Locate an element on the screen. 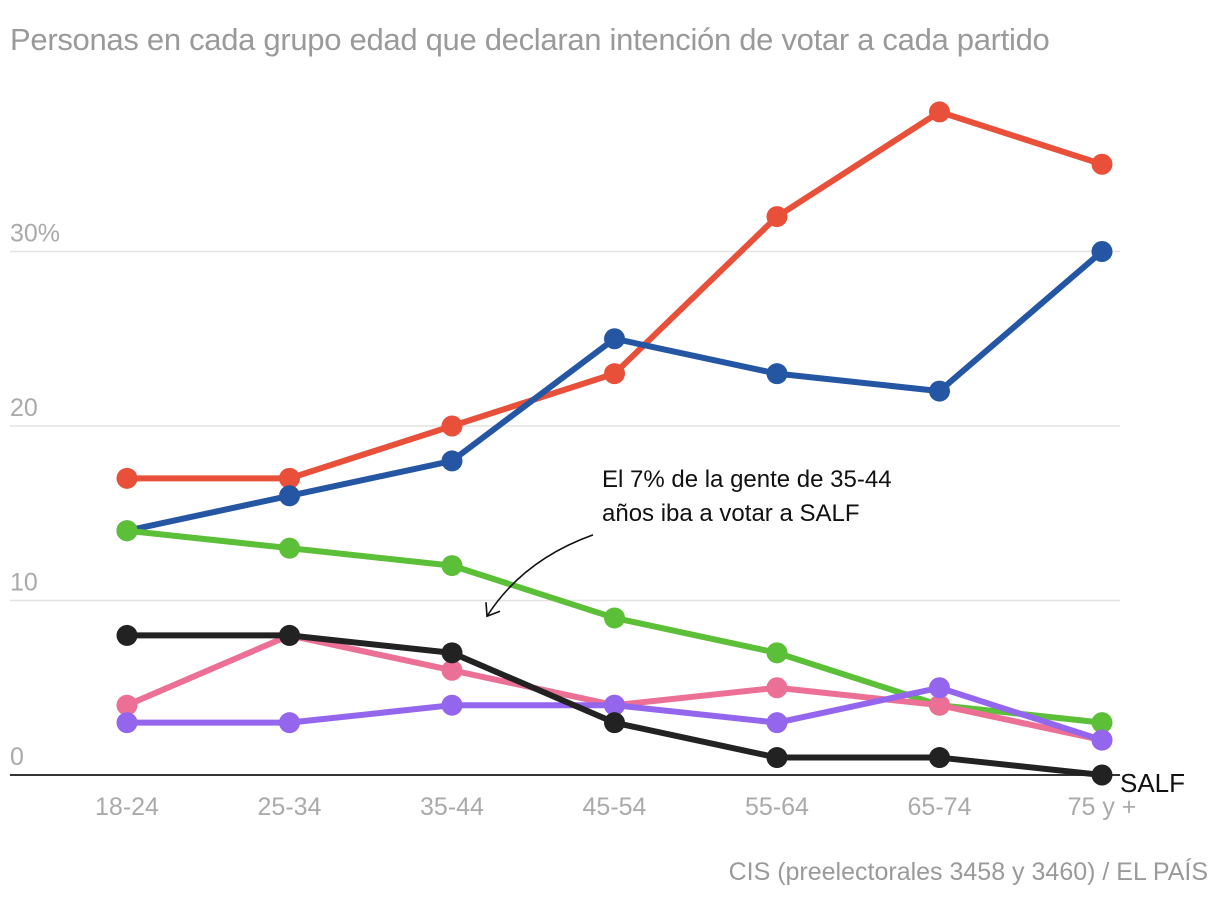 This screenshot has width=1220, height=904. x-tick-label: 25-34 is located at coordinates (290, 807).